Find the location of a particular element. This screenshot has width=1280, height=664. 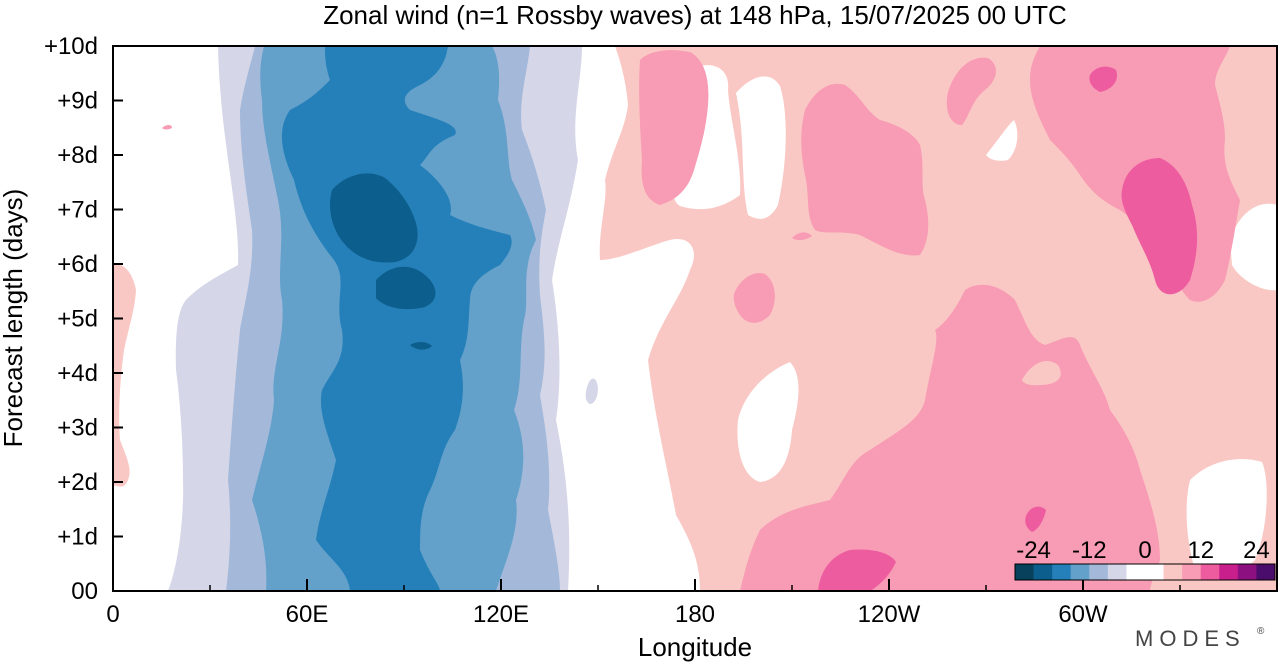

y-tick-label: +6d is located at coordinates (77, 264).